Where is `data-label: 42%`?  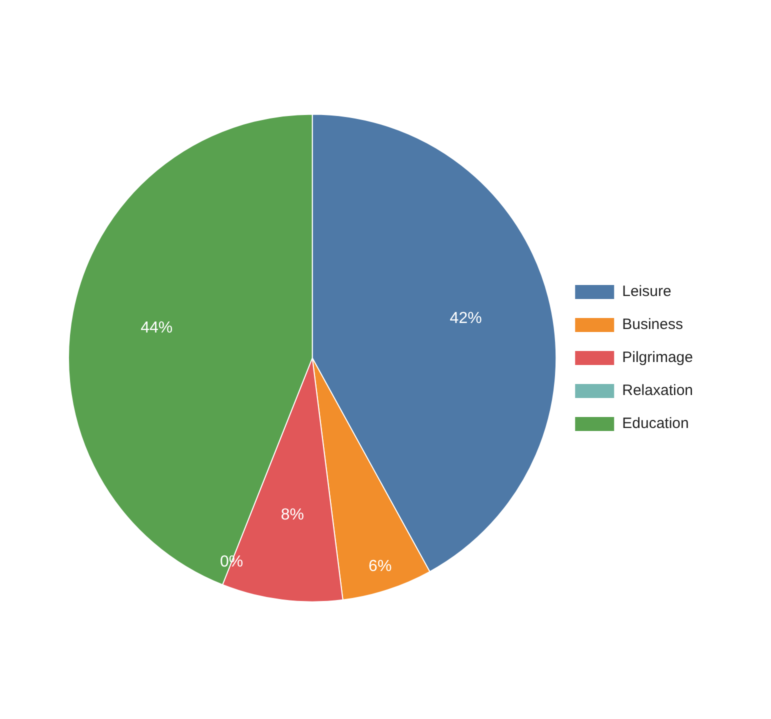 data-label: 42% is located at coordinates (466, 318).